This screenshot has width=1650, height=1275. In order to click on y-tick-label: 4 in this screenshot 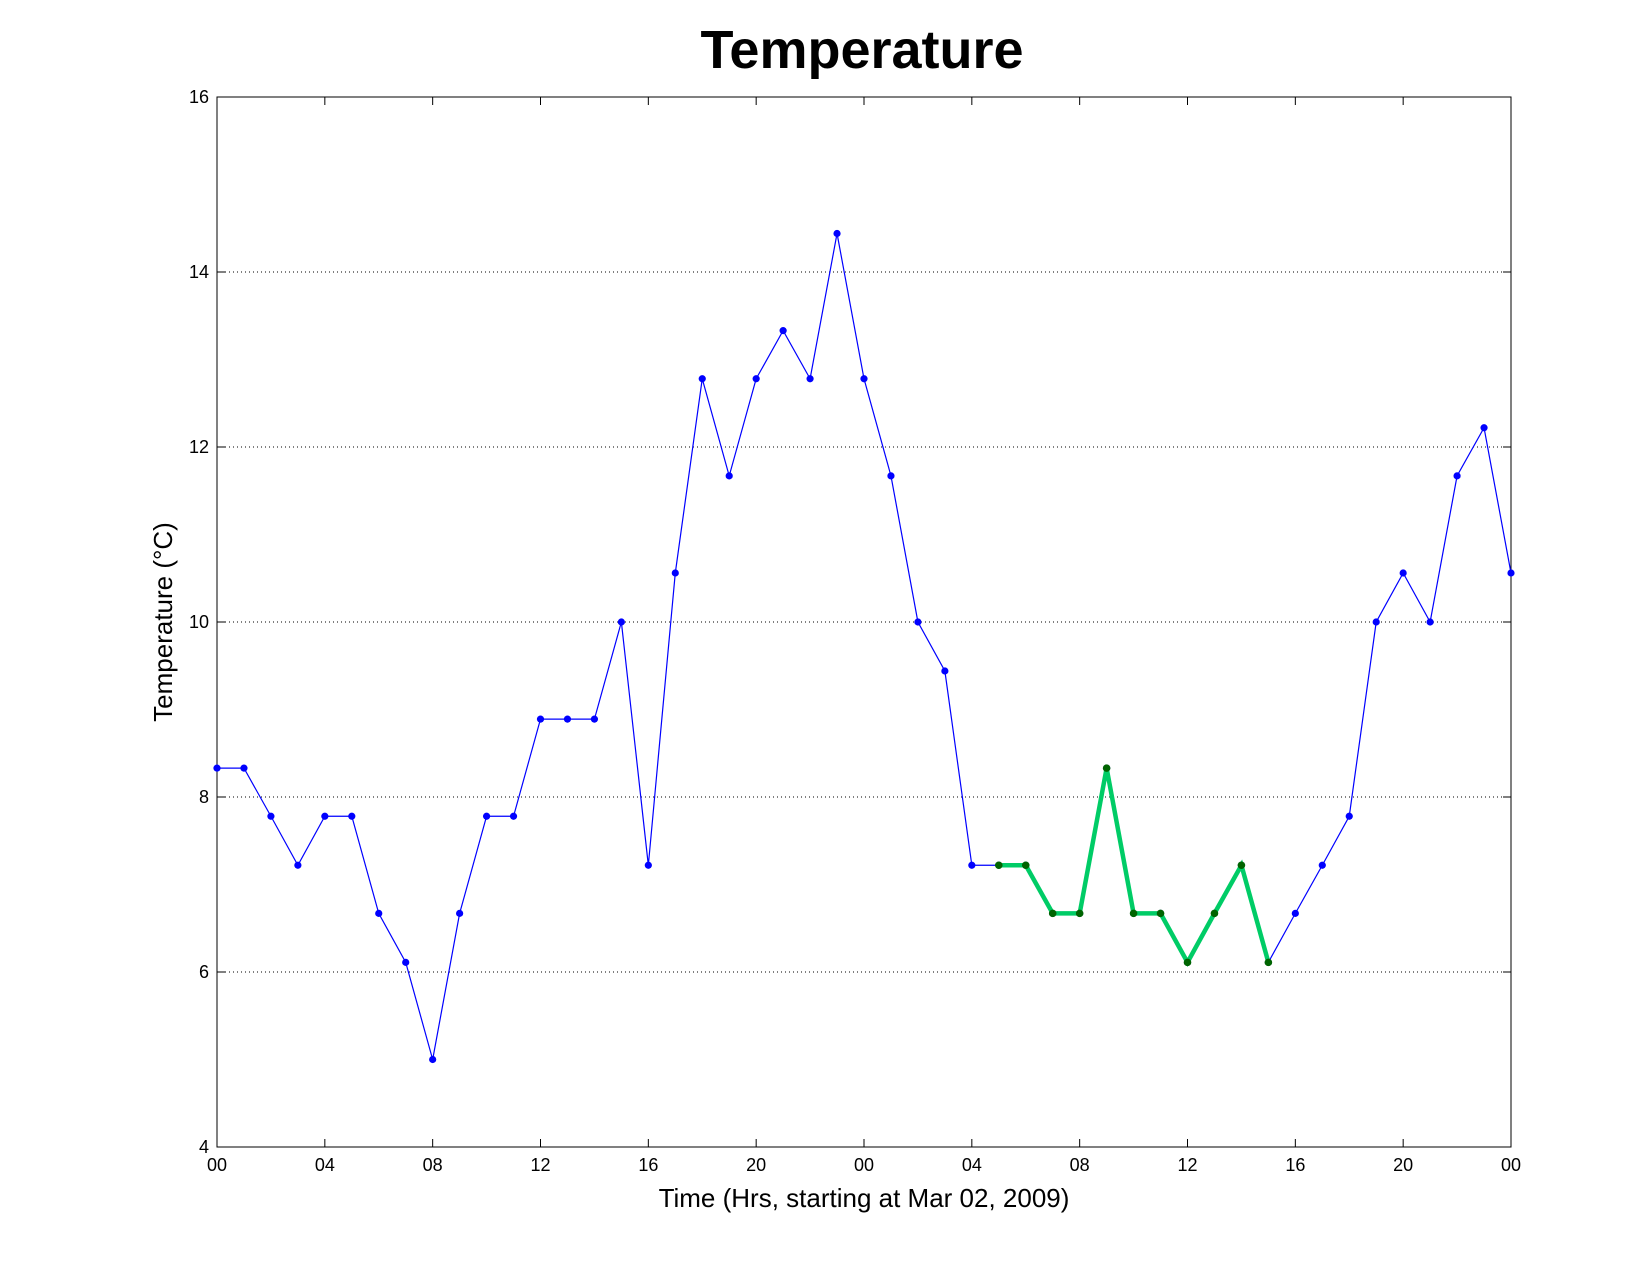, I will do `click(204, 1147)`.